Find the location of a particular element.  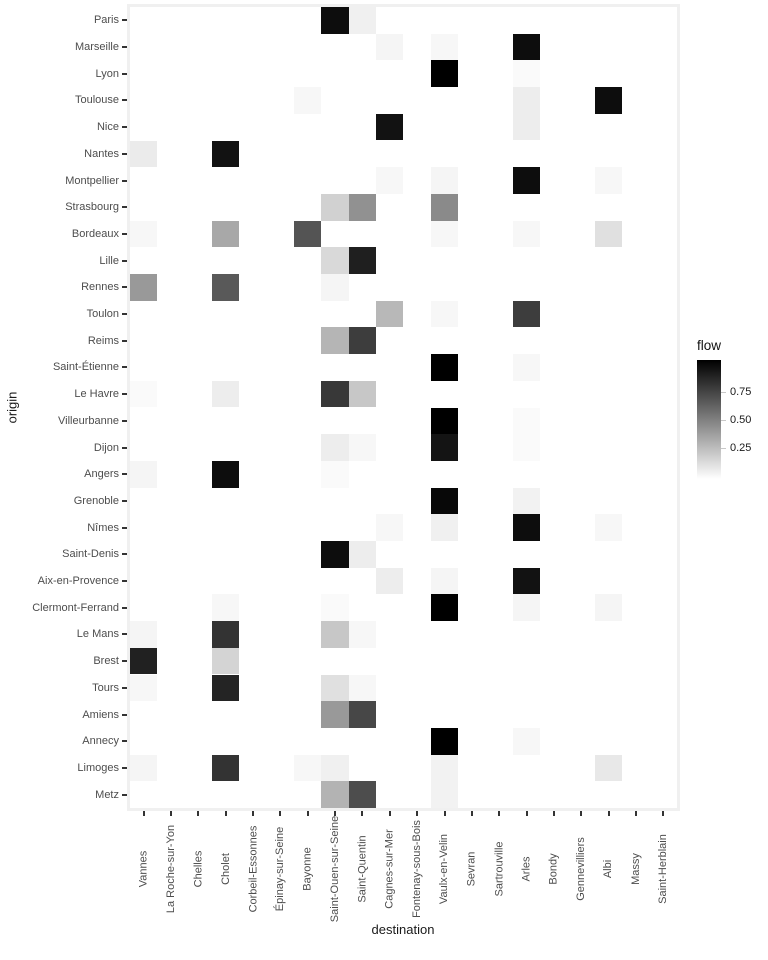

y-axis-label: Annecy is located at coordinates (100, 741).